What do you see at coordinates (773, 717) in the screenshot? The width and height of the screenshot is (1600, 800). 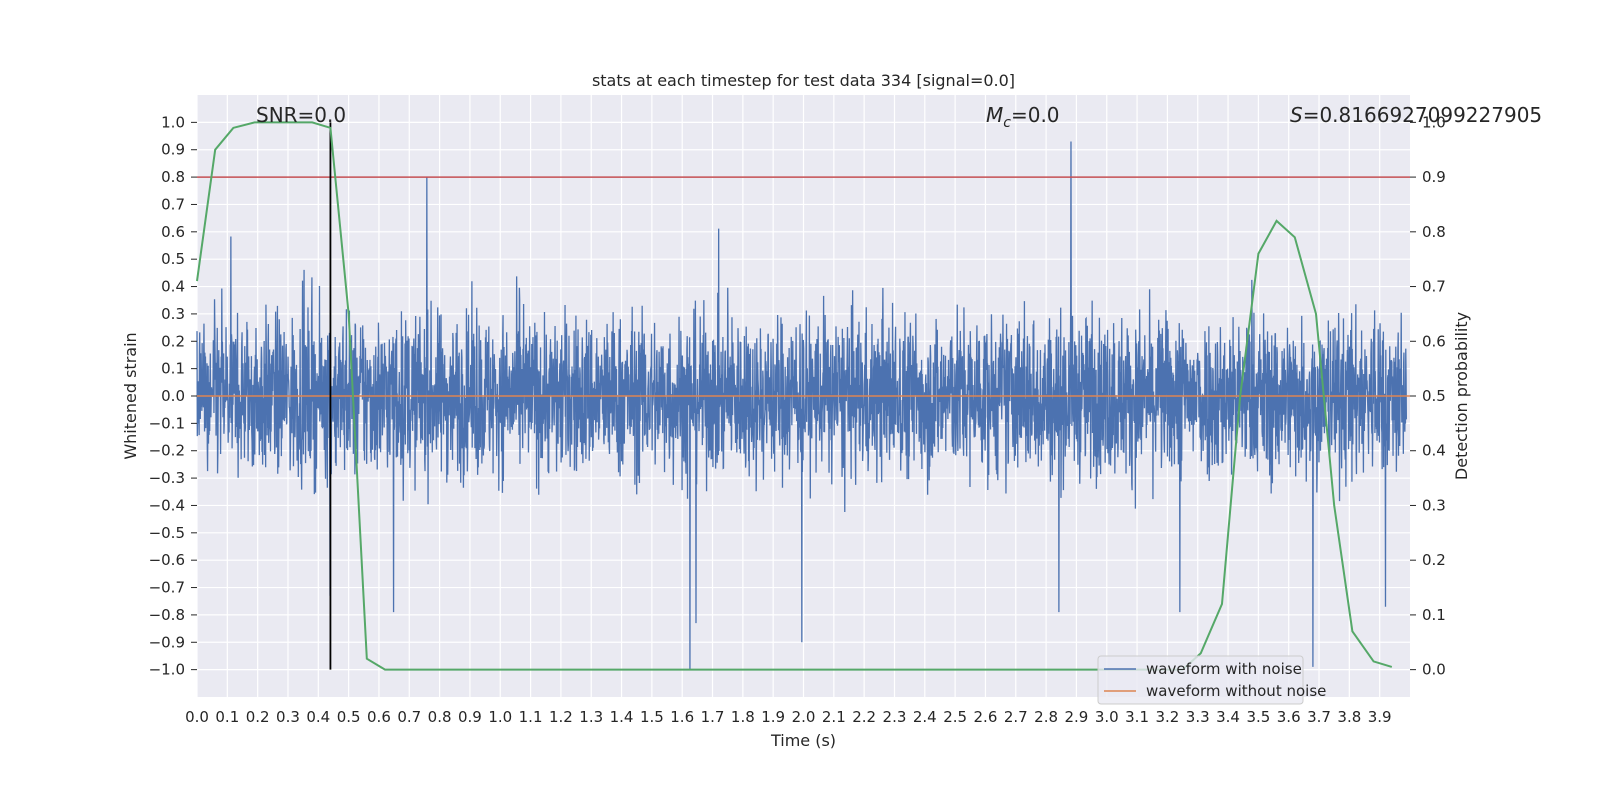 I see `x-tick-label: 1.9` at bounding box center [773, 717].